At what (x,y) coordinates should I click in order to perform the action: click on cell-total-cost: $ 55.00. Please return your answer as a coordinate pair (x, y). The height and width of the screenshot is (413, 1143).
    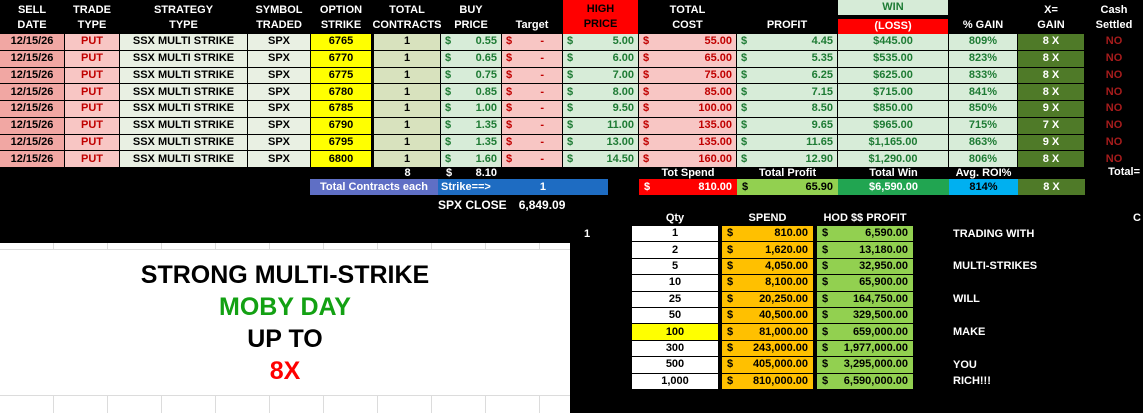
    Looking at the image, I should click on (688, 42).